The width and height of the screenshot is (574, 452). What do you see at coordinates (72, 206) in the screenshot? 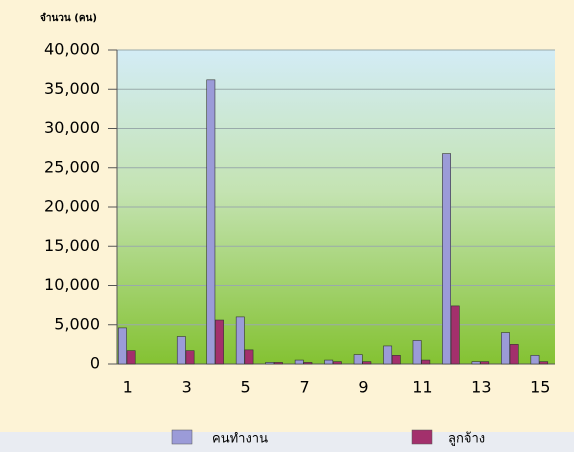
I see `y-tick-label: 20,000` at bounding box center [72, 206].